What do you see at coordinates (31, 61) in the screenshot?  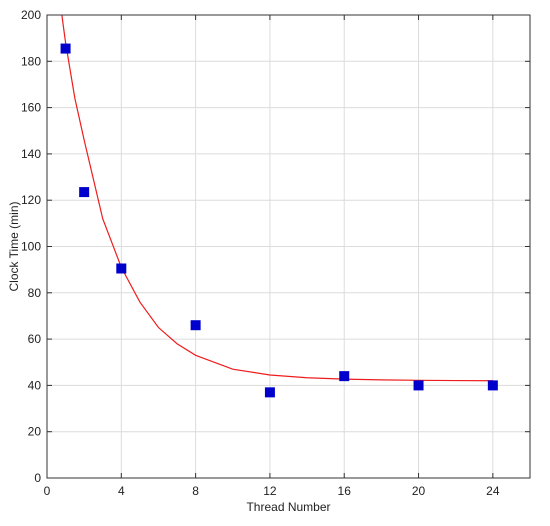 I see `y-tick-label: 180` at bounding box center [31, 61].